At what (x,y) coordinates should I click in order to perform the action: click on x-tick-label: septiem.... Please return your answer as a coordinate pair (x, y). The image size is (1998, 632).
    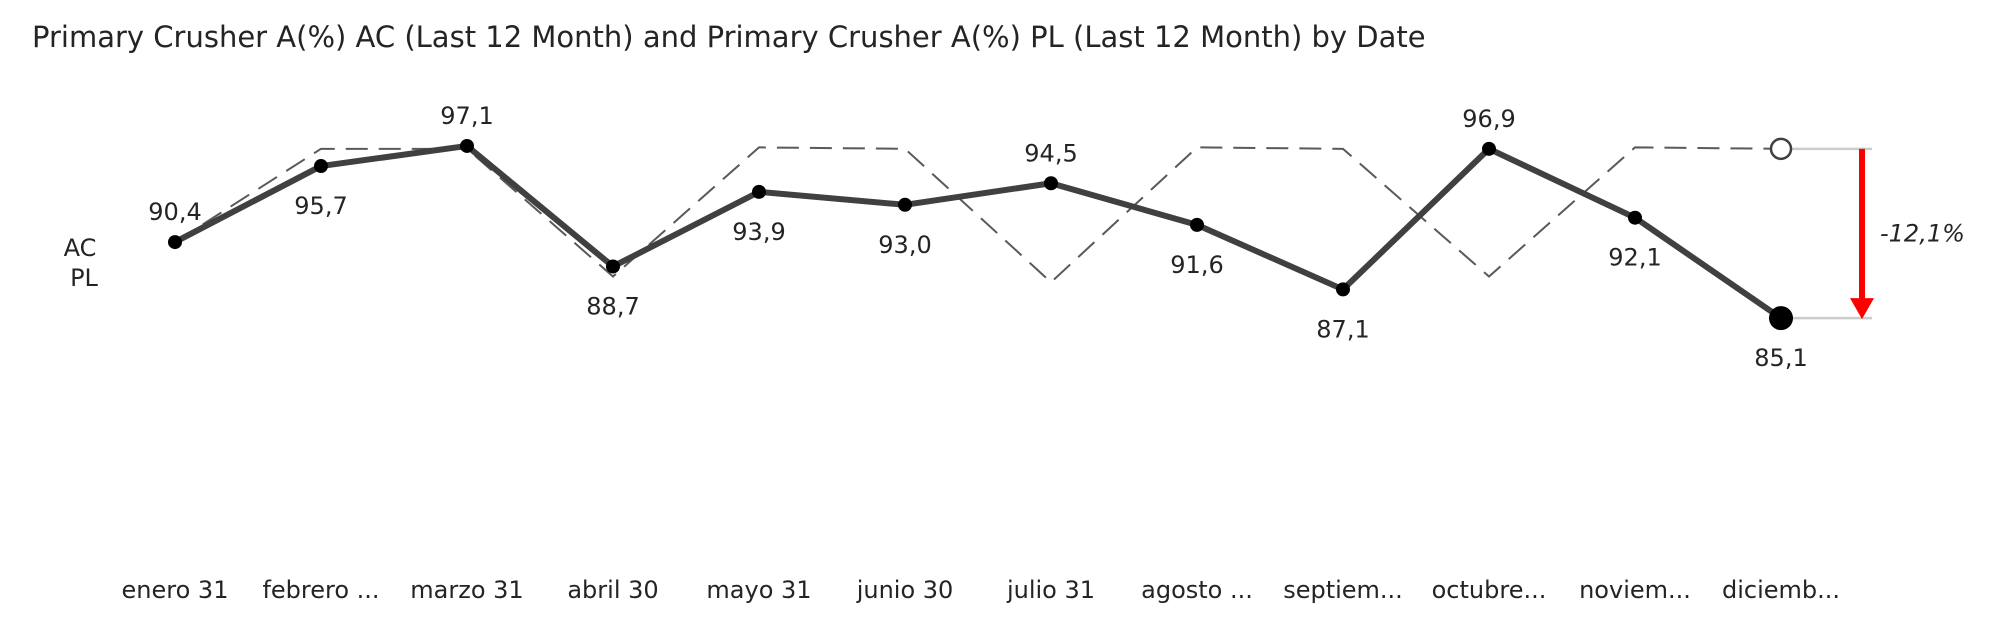
    Looking at the image, I should click on (1343, 590).